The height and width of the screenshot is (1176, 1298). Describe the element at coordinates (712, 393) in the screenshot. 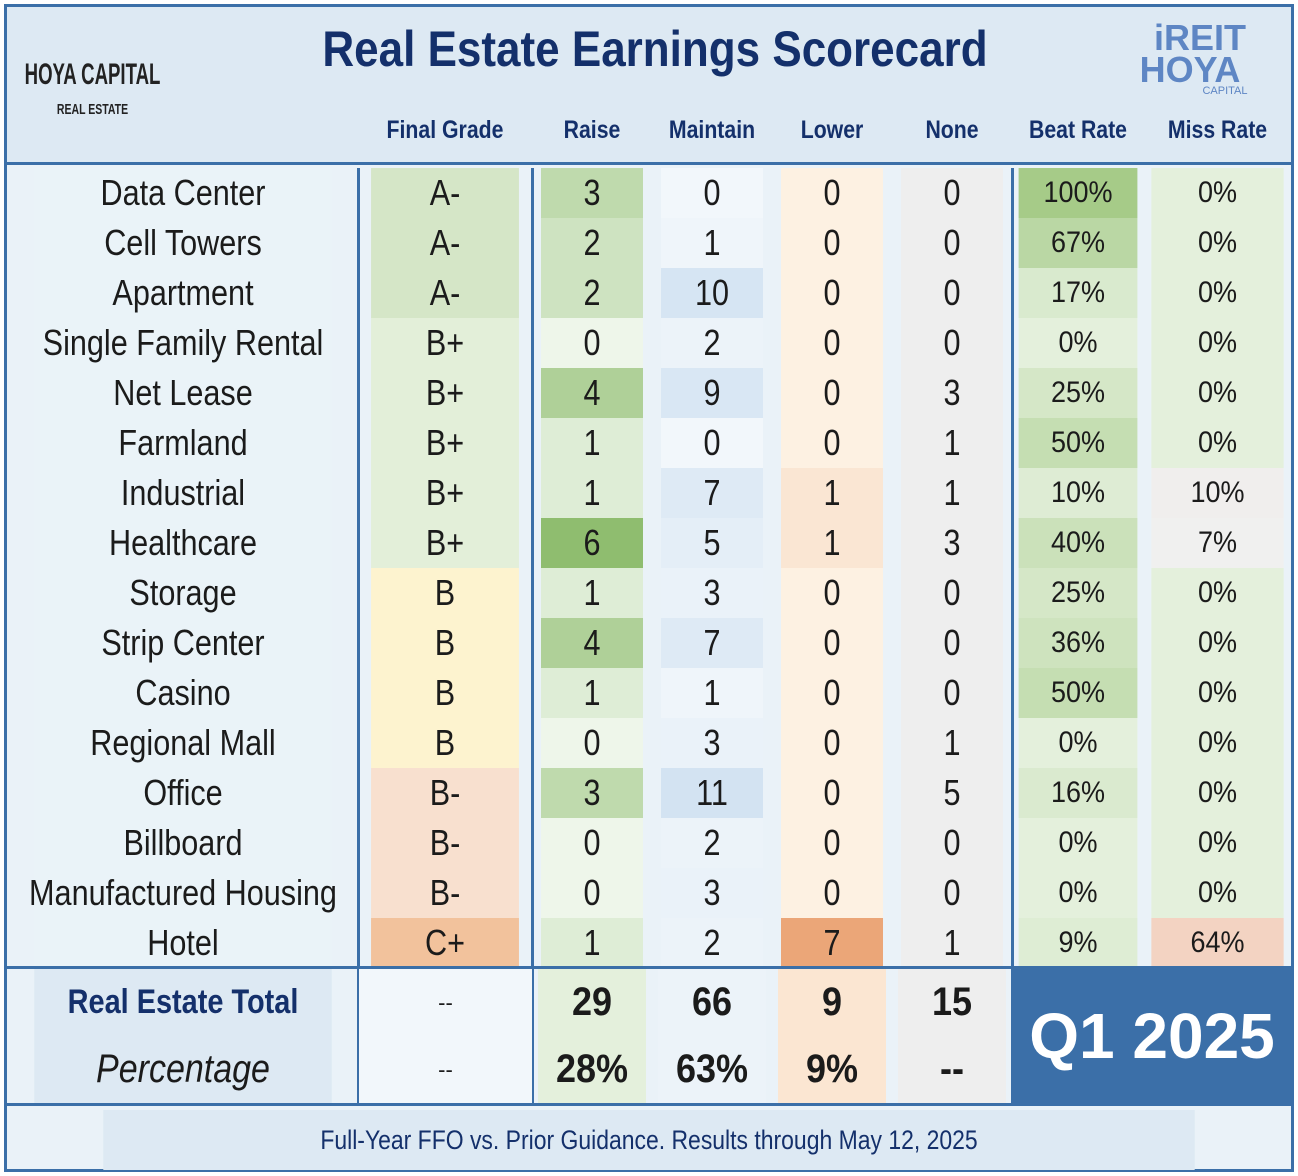

I see `cell-maintain: 9` at that location.